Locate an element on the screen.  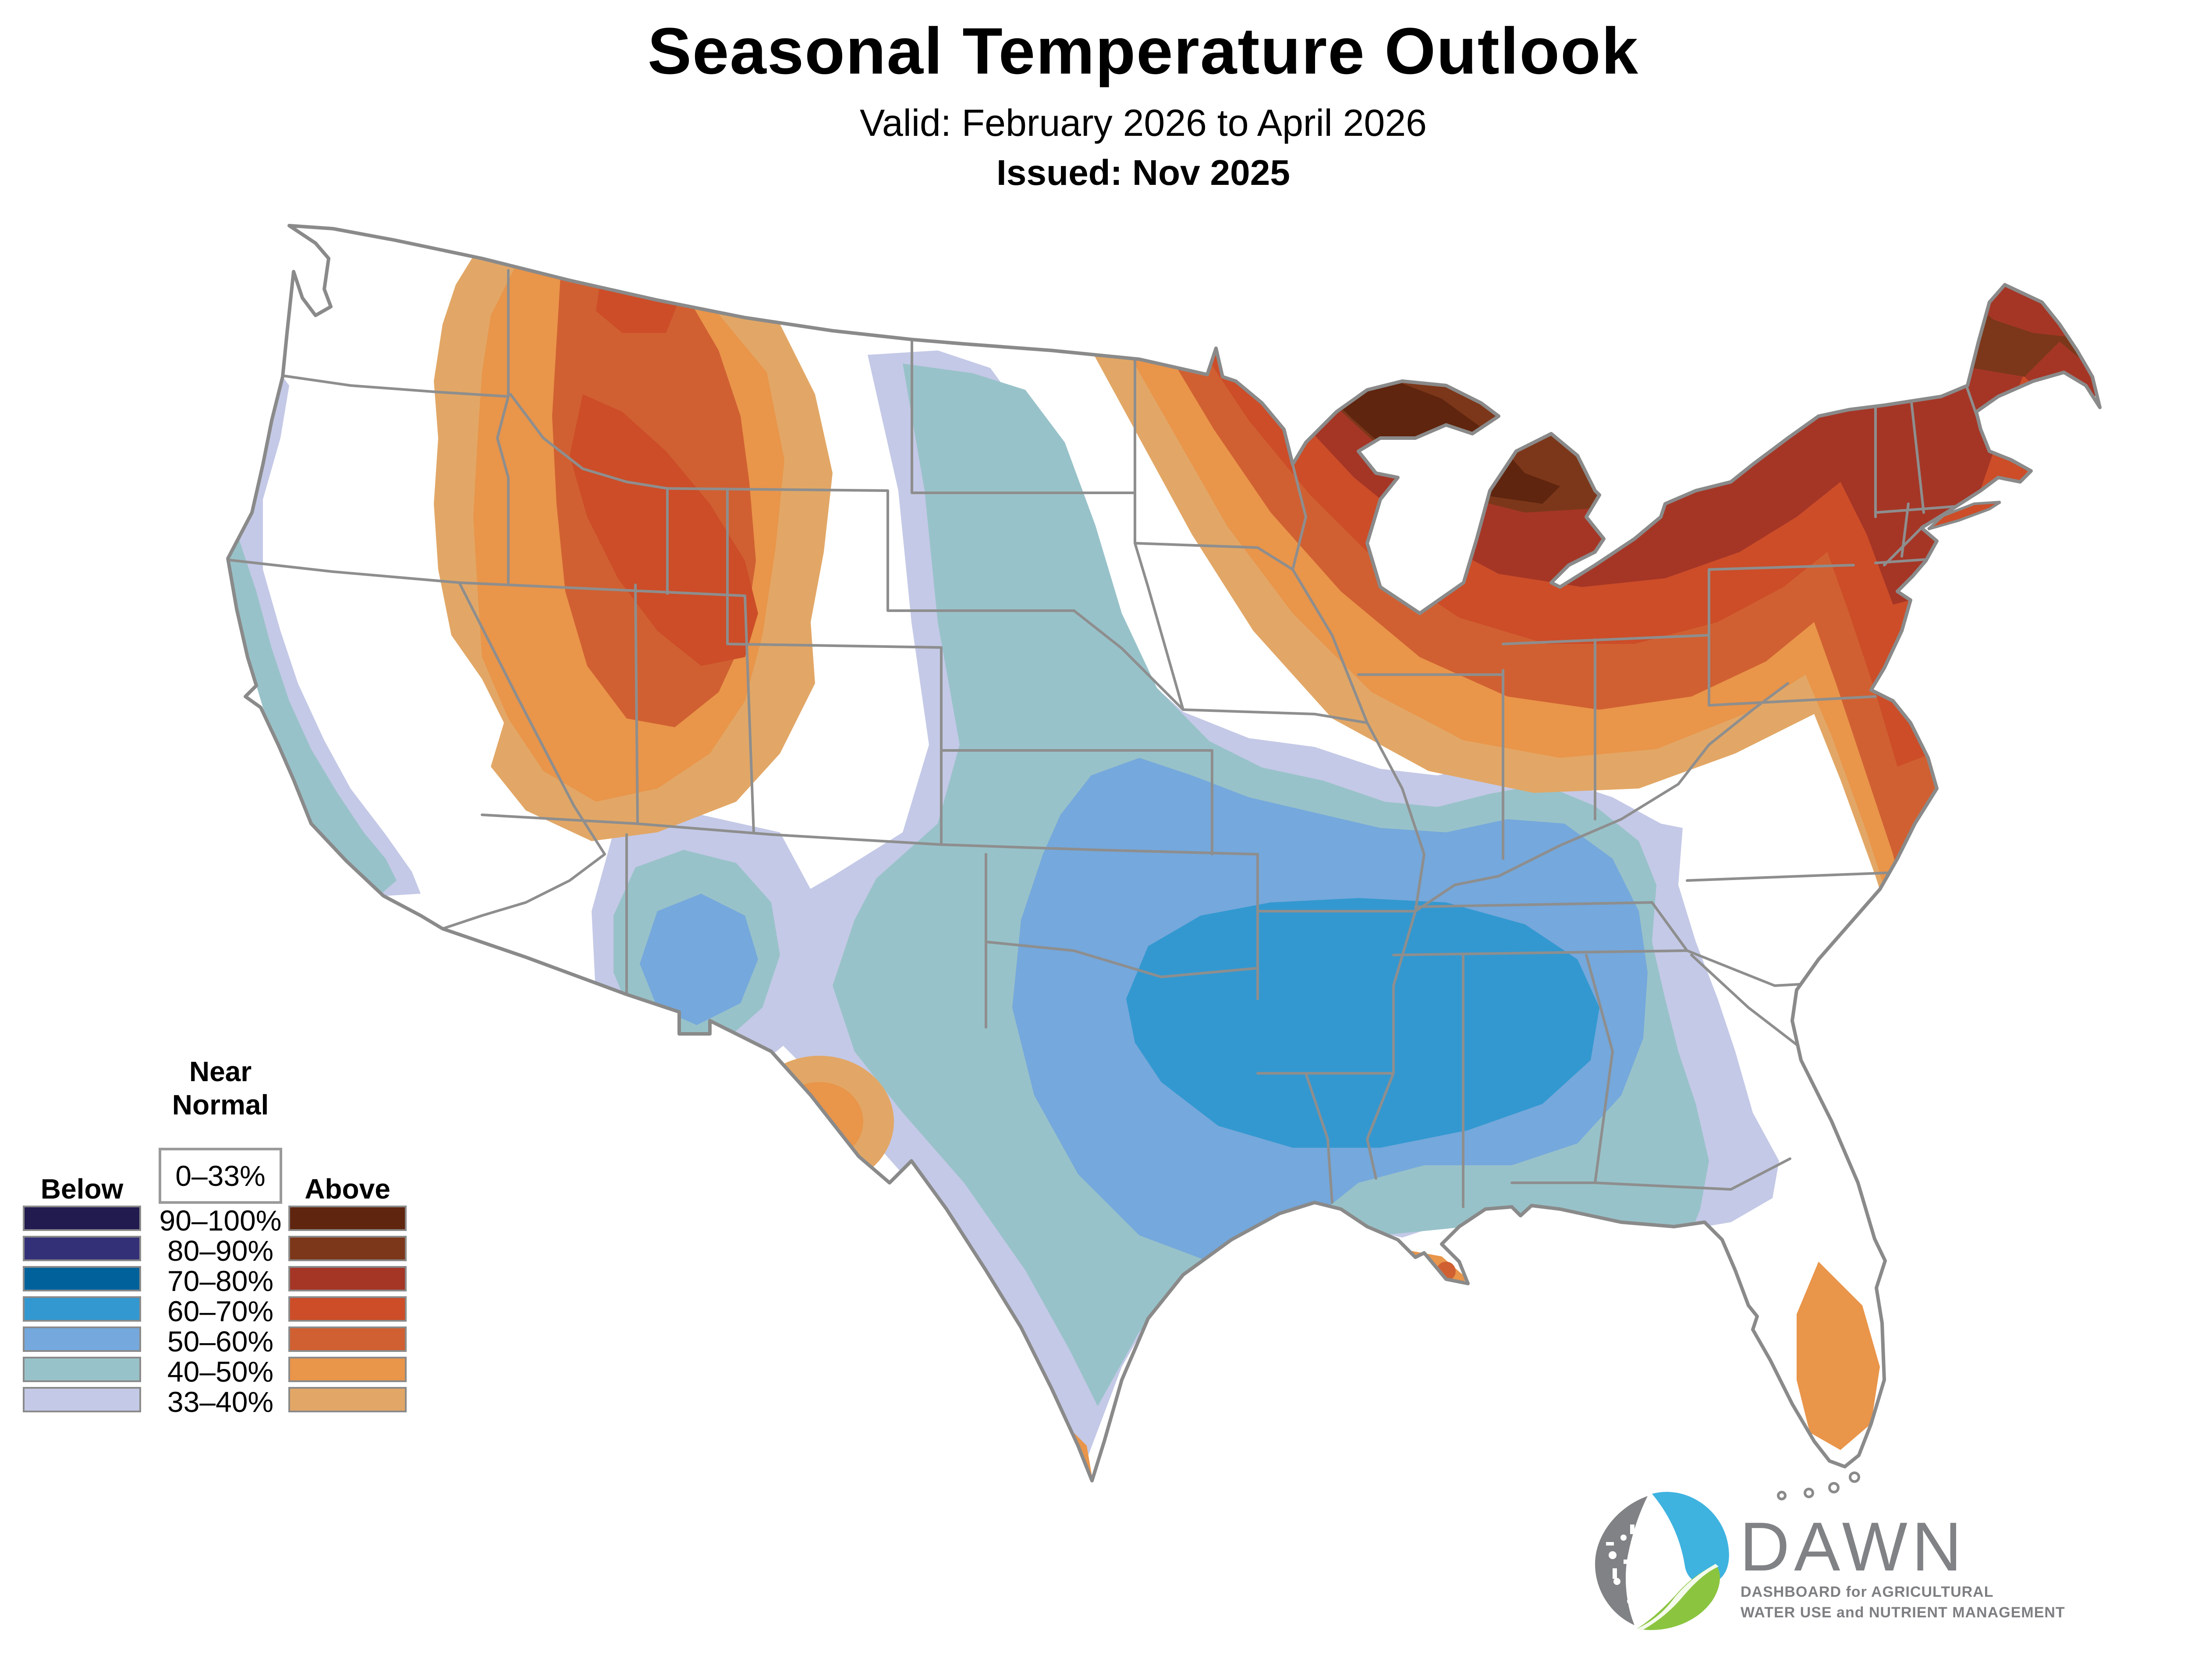
legend-range-40-50: 40–50% is located at coordinates (220, 1371).